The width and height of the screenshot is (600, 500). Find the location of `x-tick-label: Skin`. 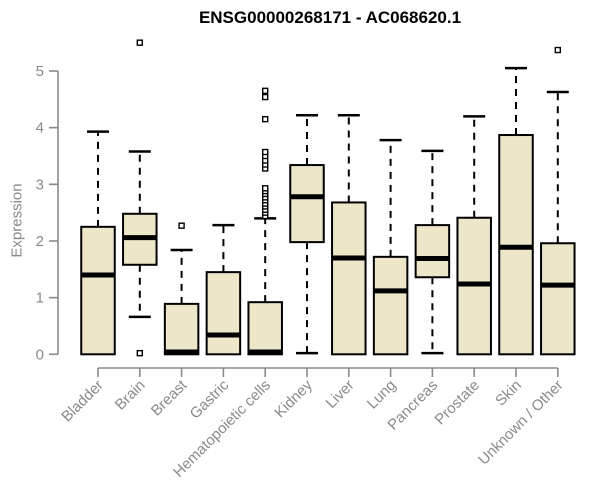

x-tick-label: Skin is located at coordinates (508, 393).